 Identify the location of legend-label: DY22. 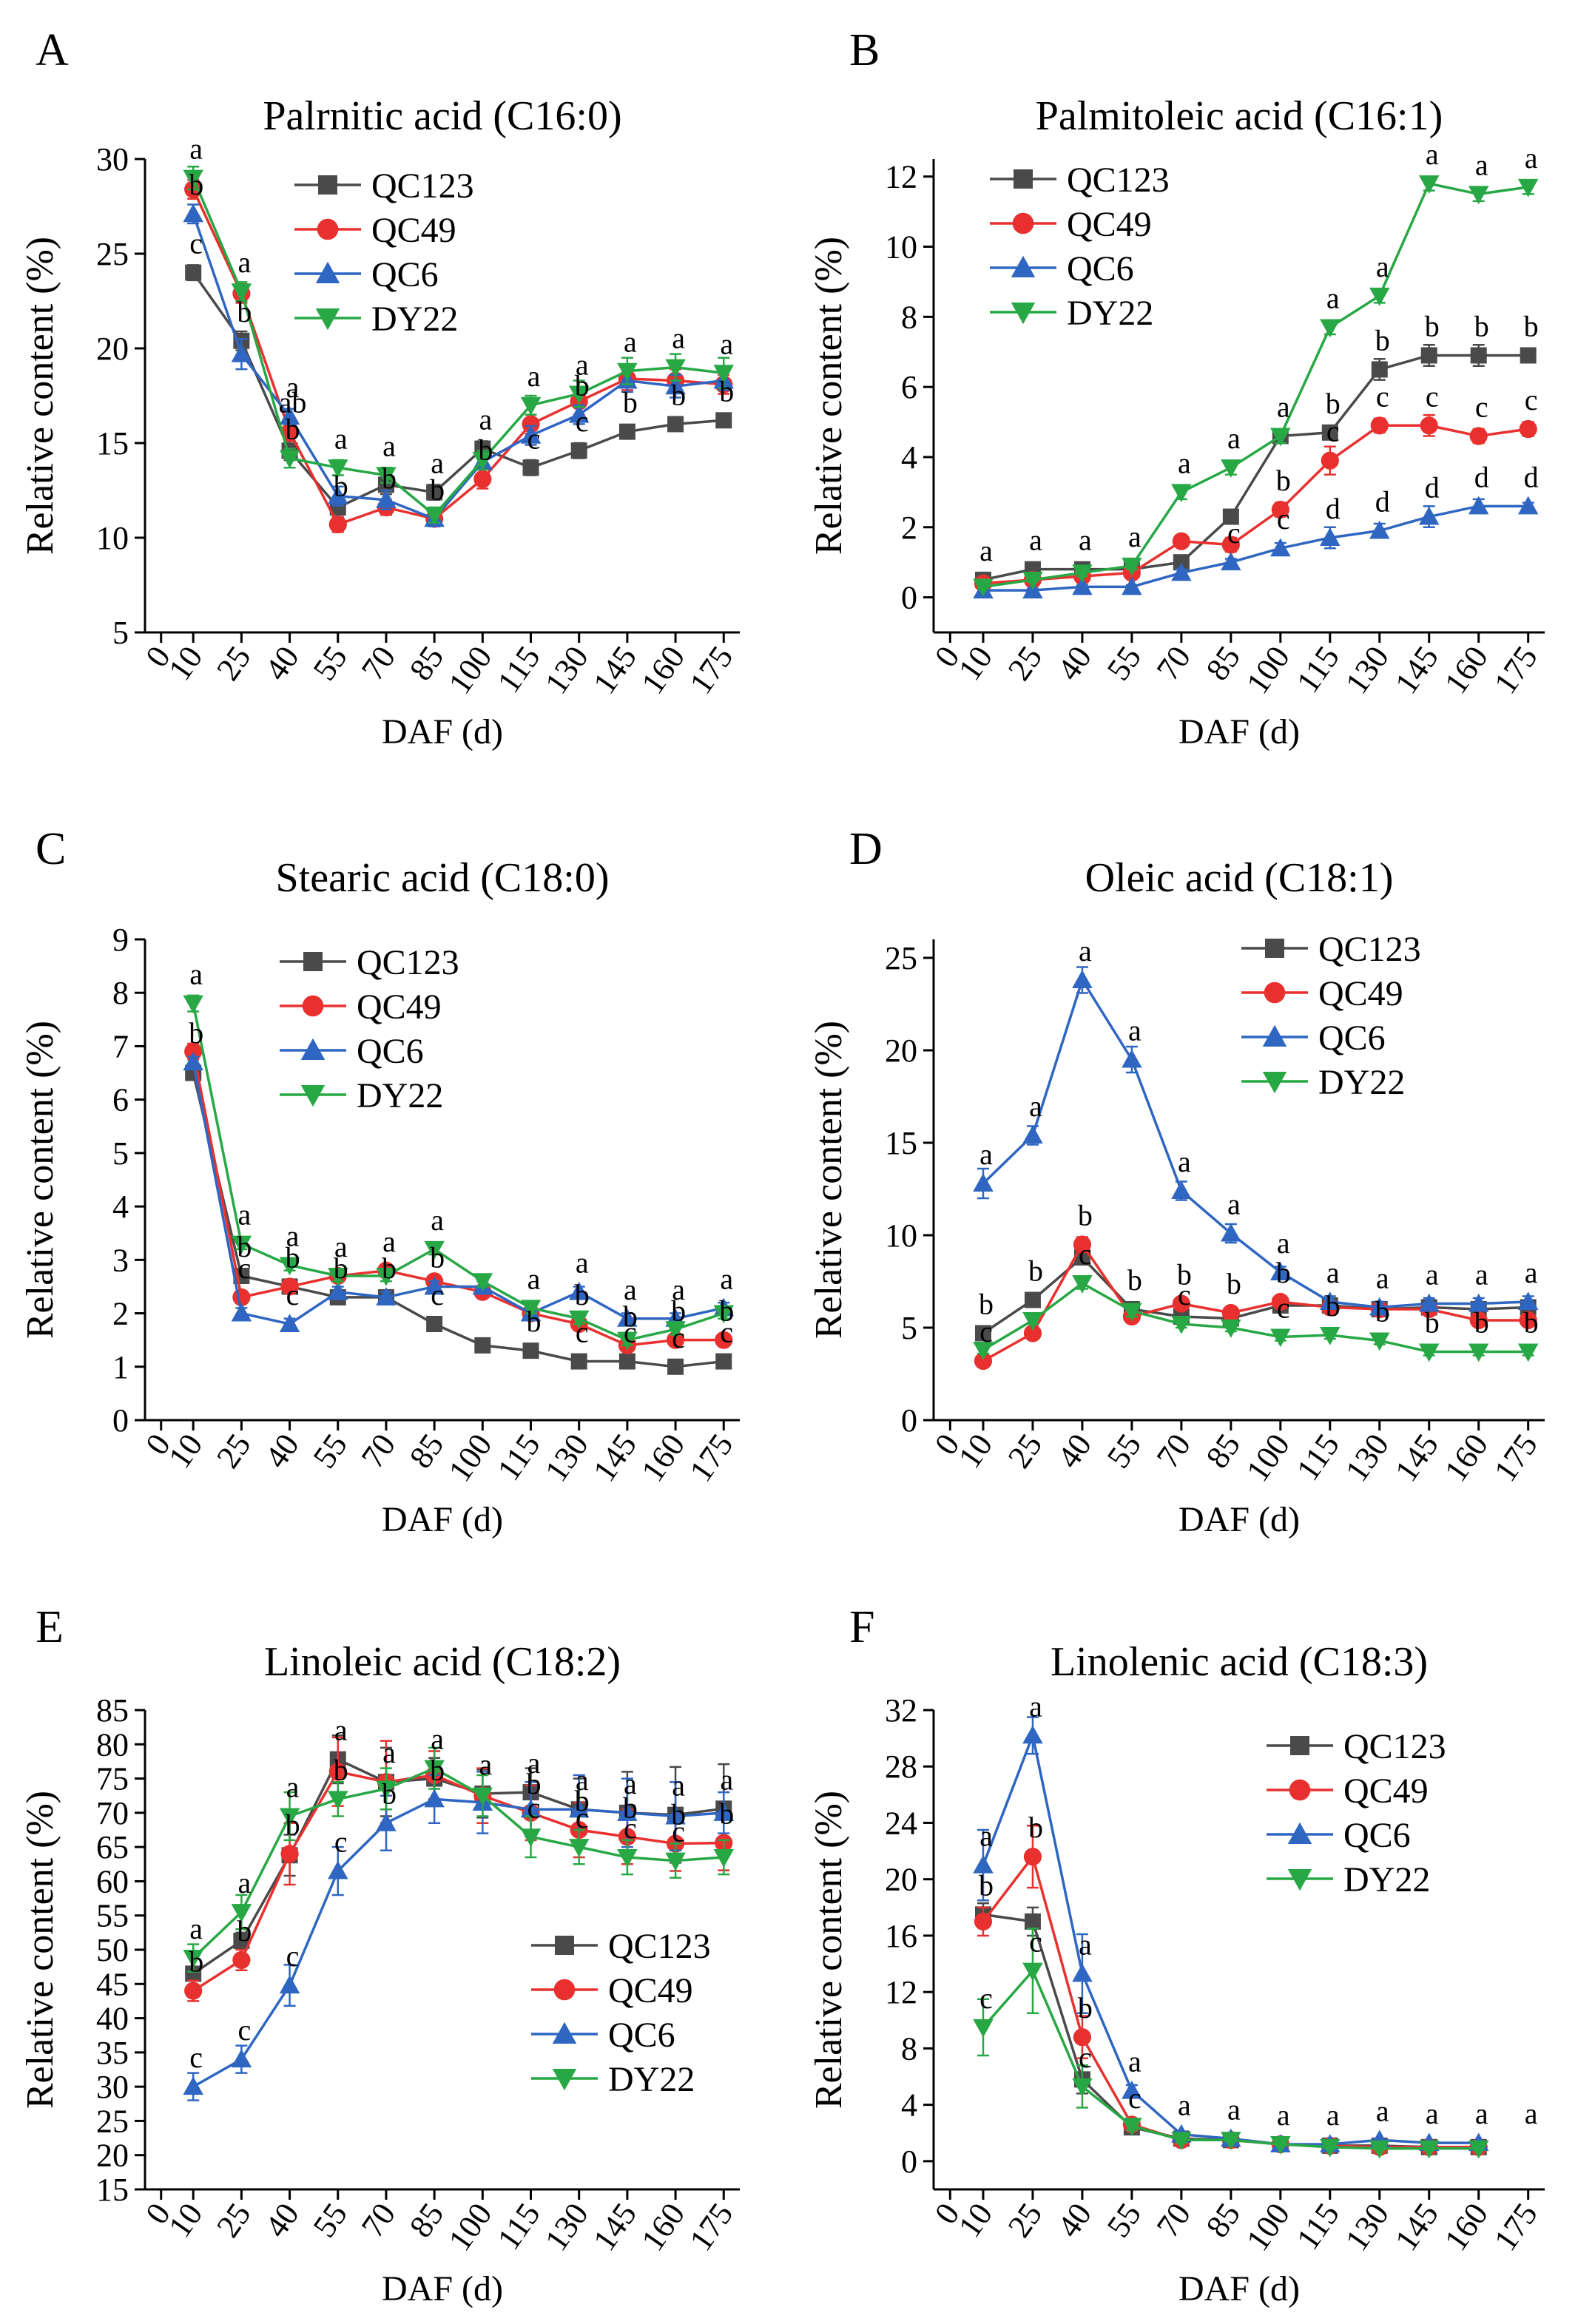
(1110, 313).